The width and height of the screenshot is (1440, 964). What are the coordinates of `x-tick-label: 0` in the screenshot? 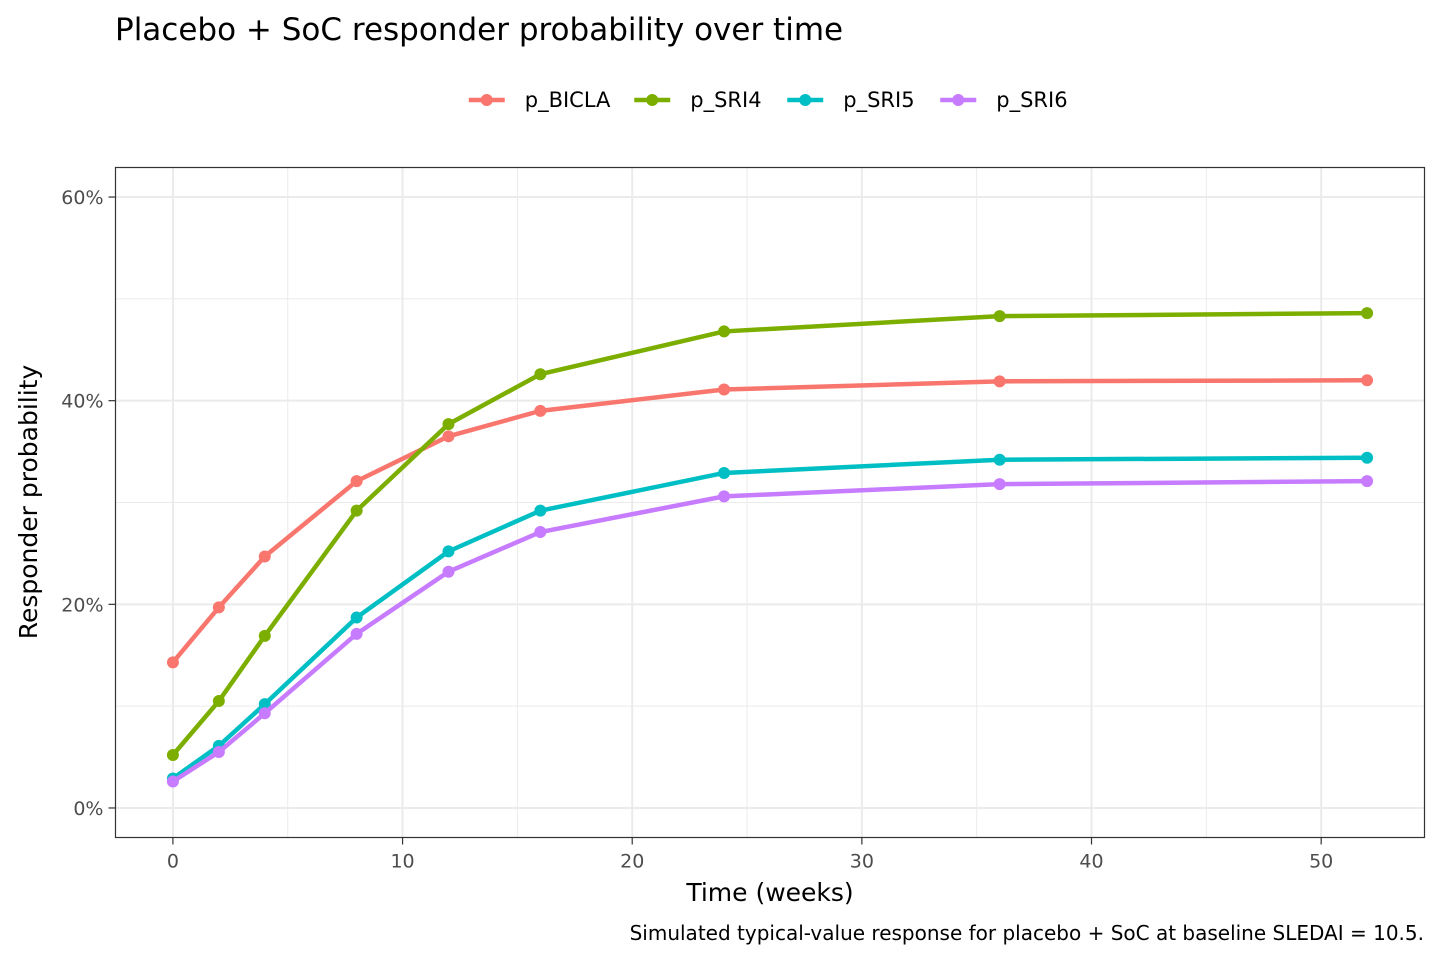 It's located at (173, 862).